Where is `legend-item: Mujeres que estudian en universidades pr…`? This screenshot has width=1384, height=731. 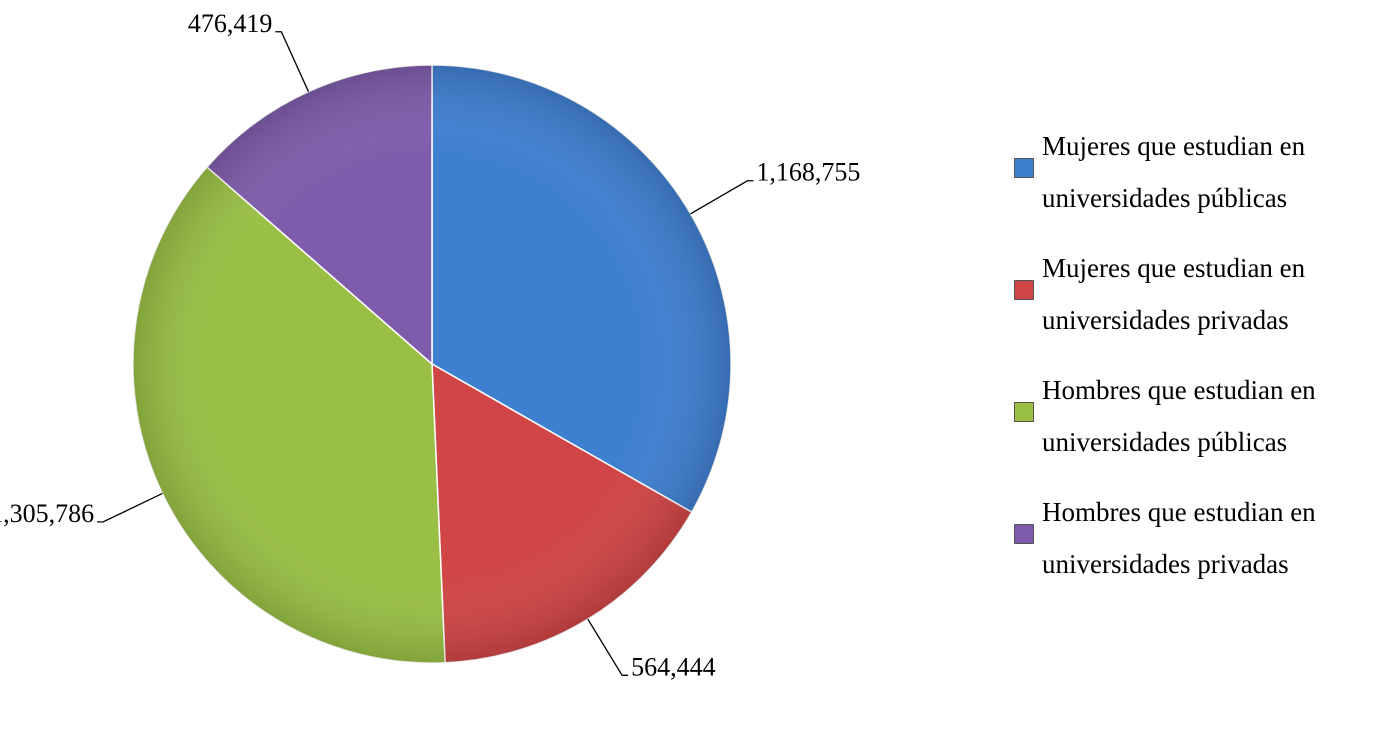 legend-item: Mujeres que estudian en universidades pr… is located at coordinates (1195, 294).